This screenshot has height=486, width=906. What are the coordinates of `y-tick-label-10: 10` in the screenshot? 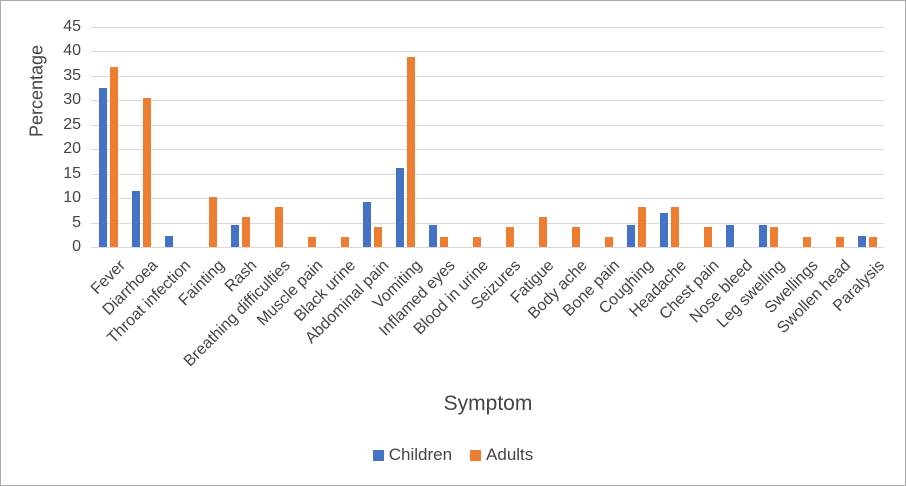 It's located at (72, 198).